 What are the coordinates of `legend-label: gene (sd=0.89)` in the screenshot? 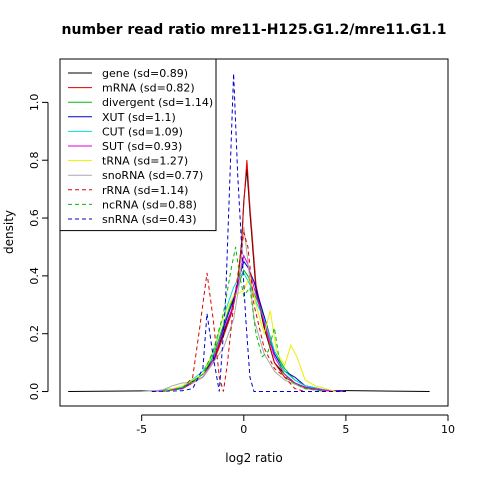 It's located at (145, 73).